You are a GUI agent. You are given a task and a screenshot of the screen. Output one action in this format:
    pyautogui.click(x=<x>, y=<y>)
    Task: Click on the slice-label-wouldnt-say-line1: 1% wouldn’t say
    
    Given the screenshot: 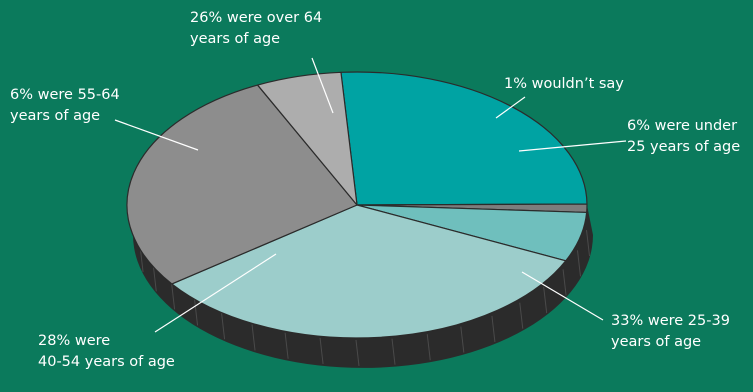 What is the action you would take?
    pyautogui.click(x=564, y=84)
    